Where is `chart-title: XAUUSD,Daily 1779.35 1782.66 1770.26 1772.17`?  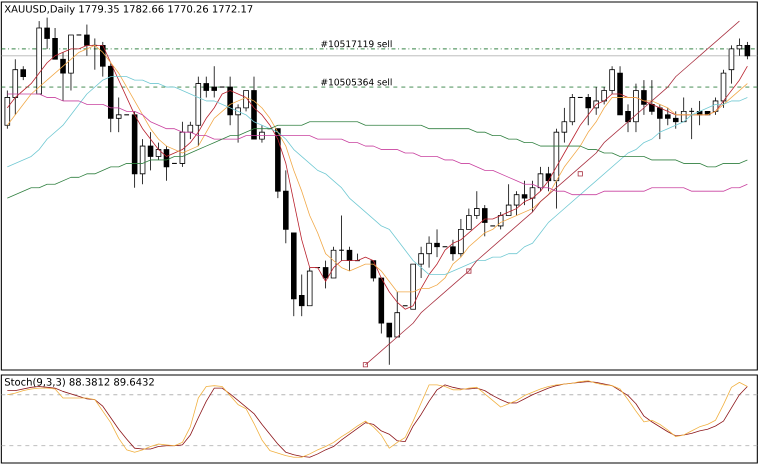 chart-title: XAUUSD,Daily 1779.35 1782.66 1770.26 1772.17 is located at coordinates (128, 9).